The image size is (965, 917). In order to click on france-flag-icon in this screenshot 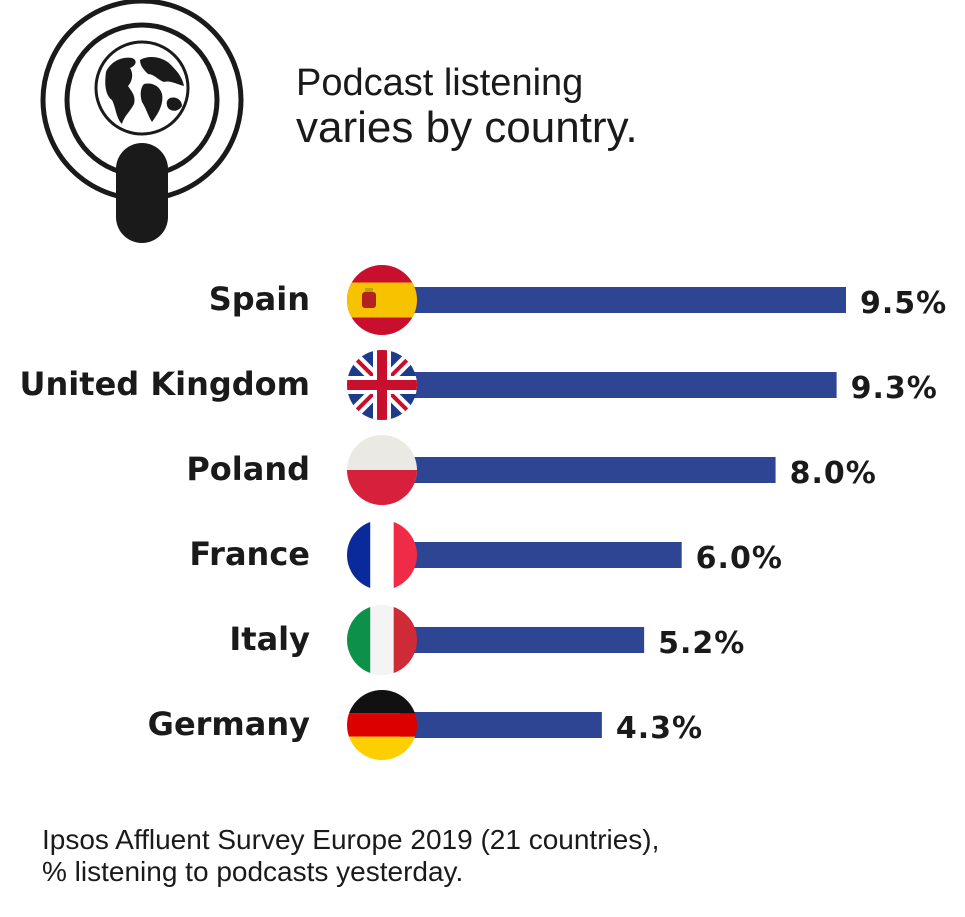, I will do `click(382, 555)`.